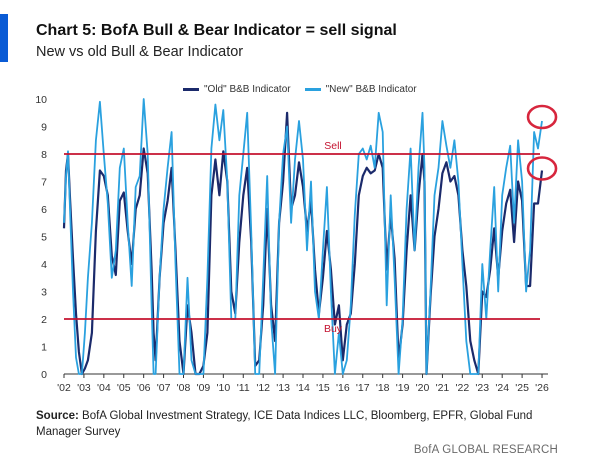 Image resolution: width=593 pixels, height=474 pixels. What do you see at coordinates (41, 100) in the screenshot?
I see `y-tick-label: 10` at bounding box center [41, 100].